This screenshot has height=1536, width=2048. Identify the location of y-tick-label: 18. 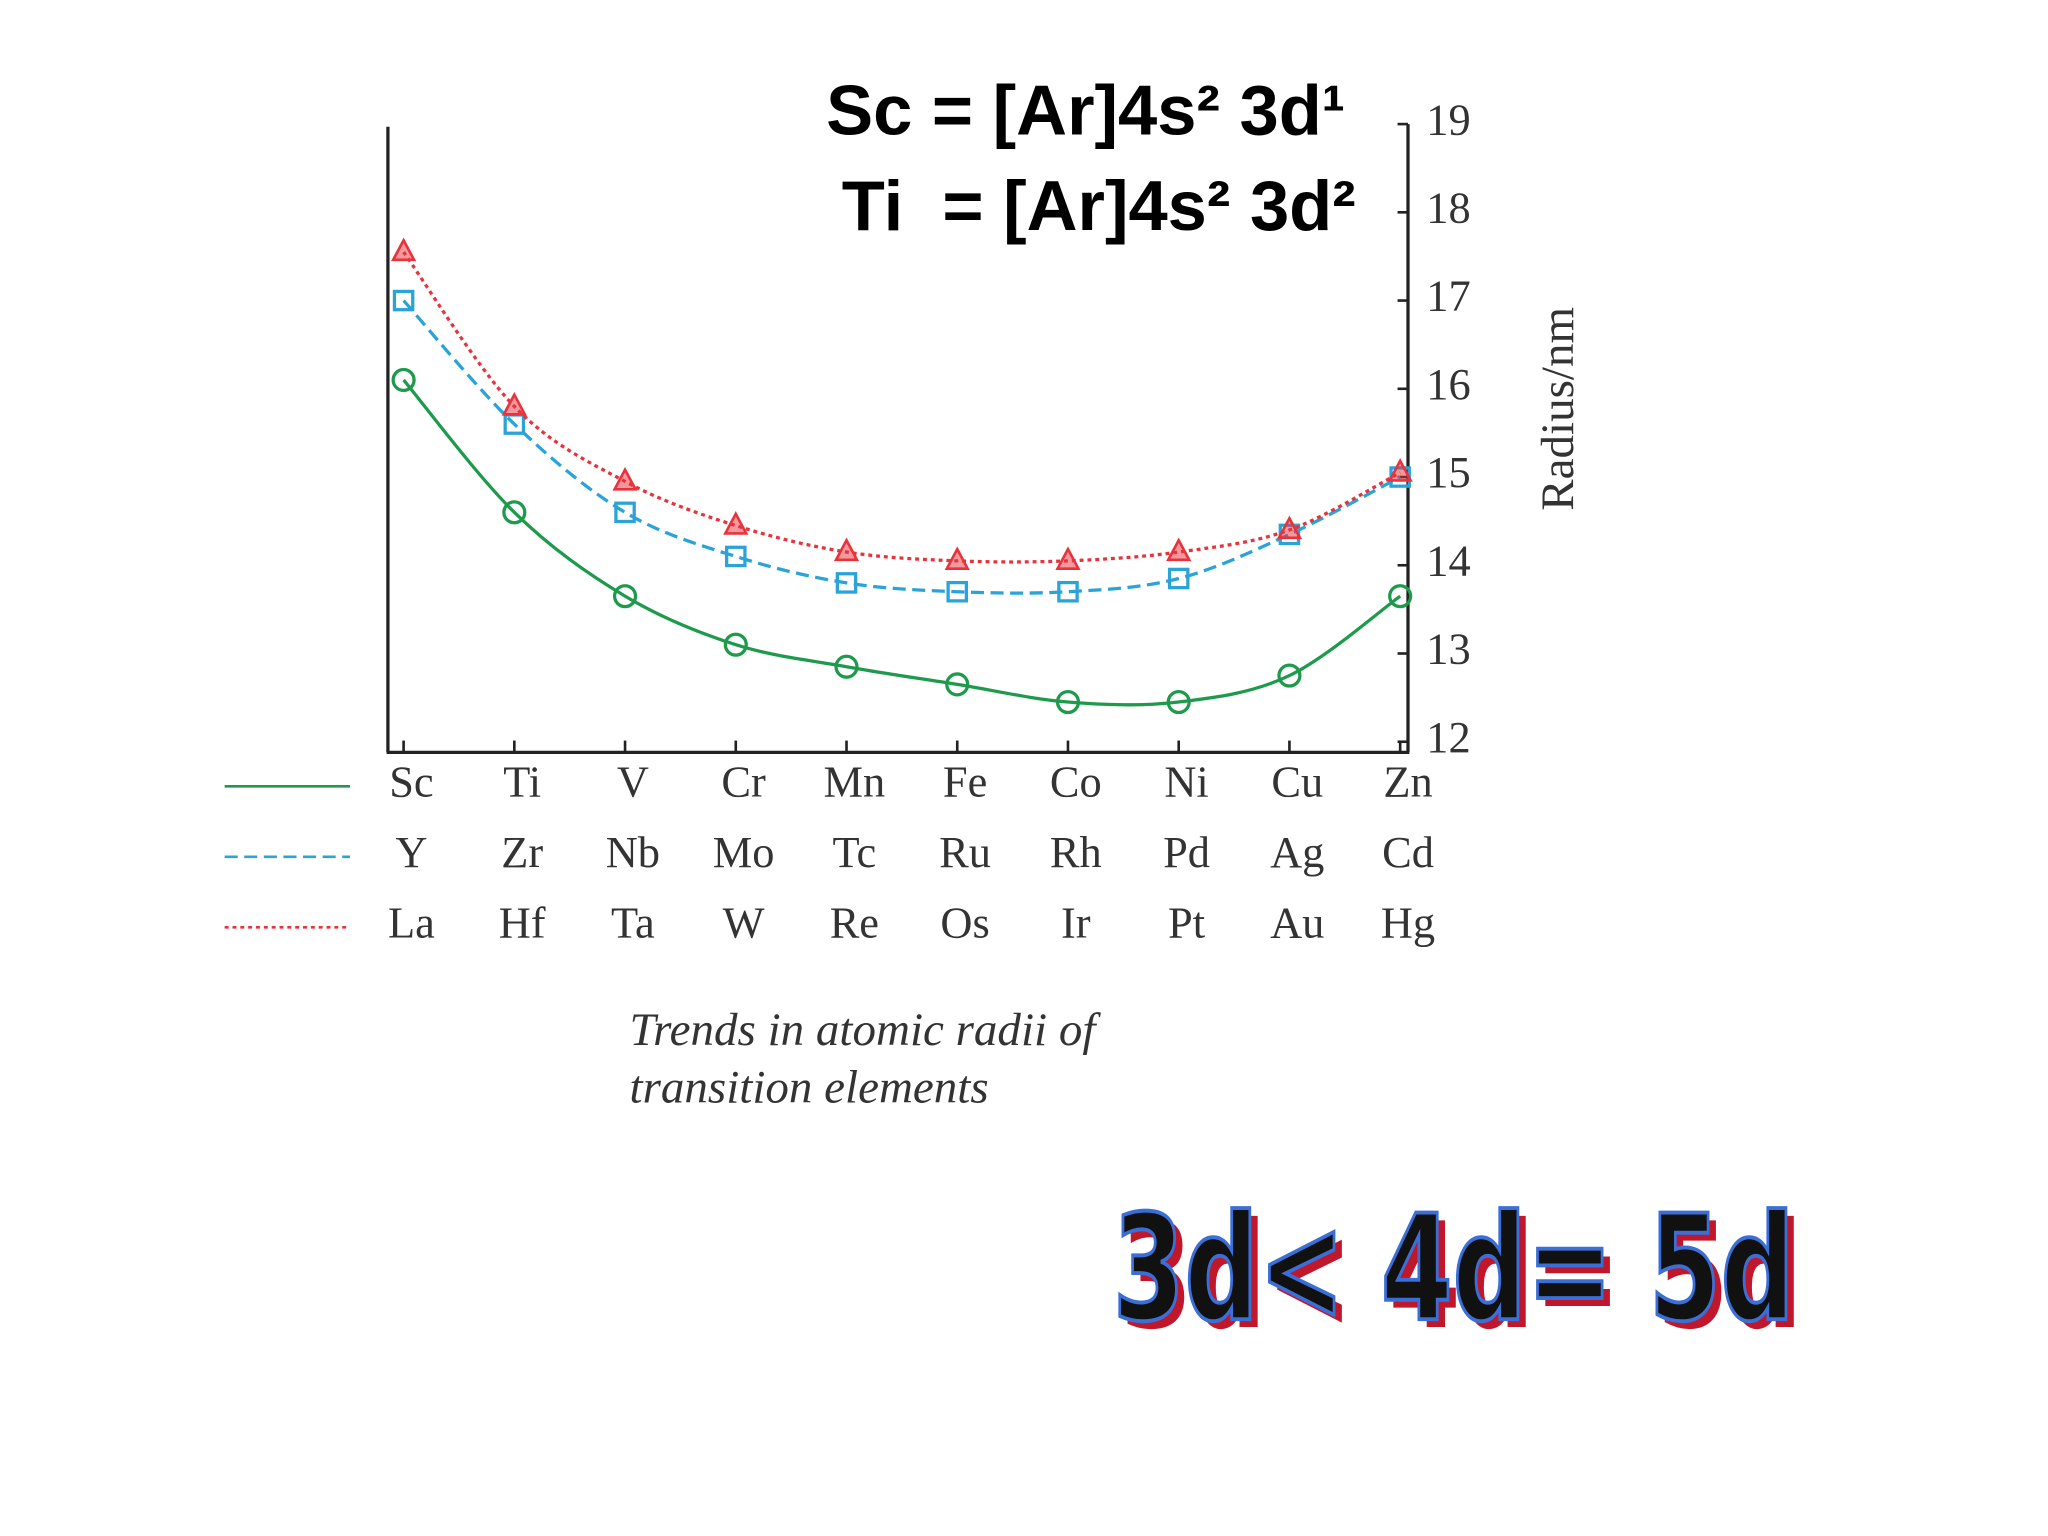
(1448, 208).